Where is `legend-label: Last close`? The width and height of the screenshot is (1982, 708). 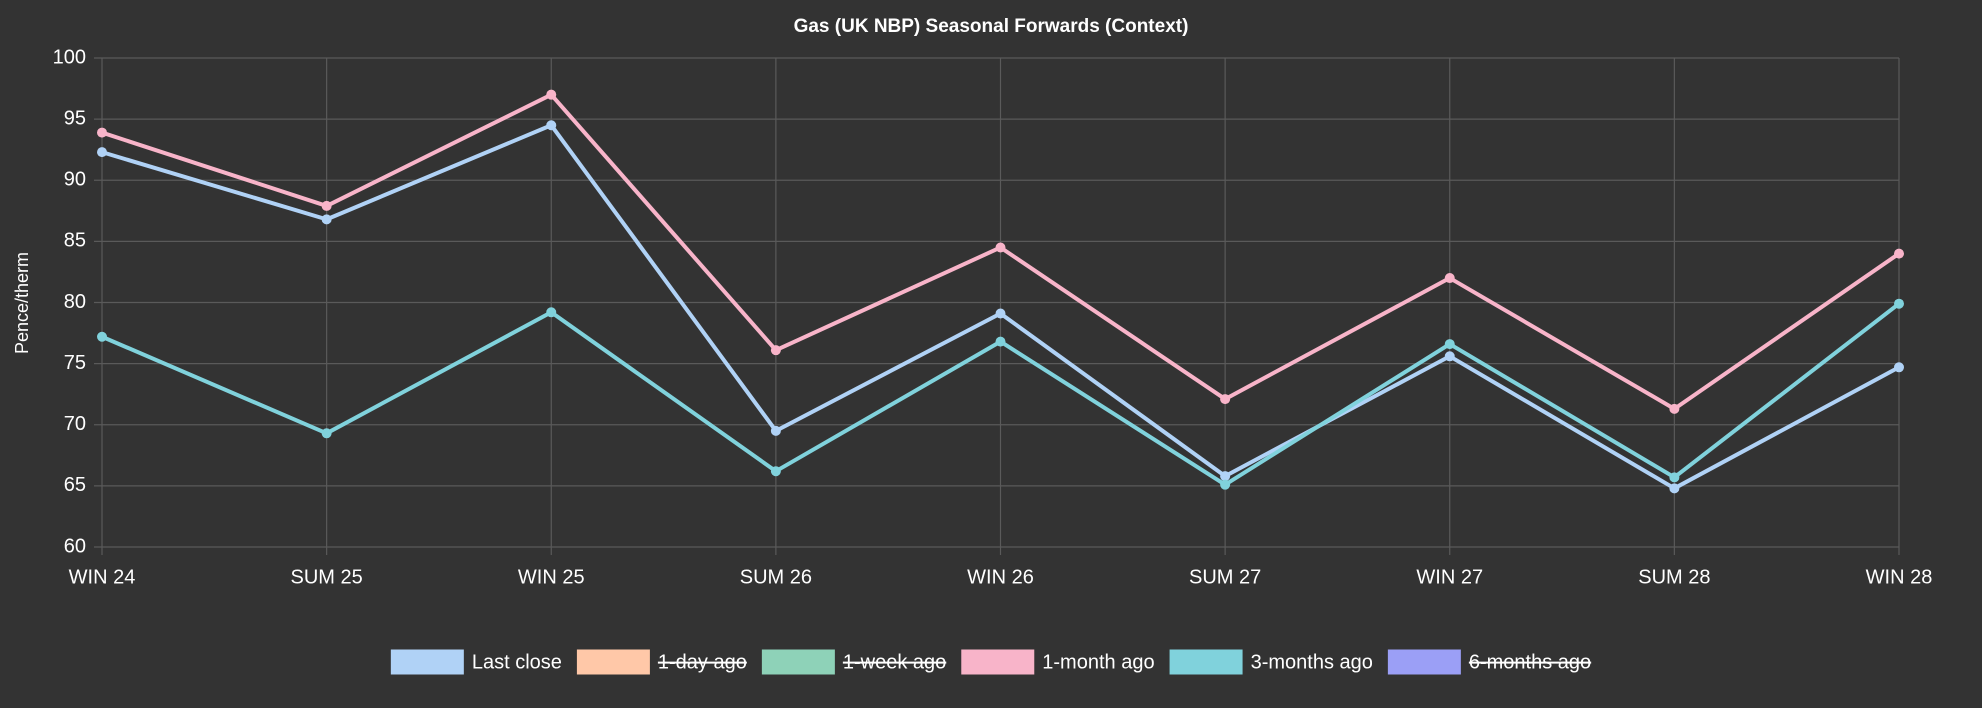
legend-label: Last close is located at coordinates (517, 662).